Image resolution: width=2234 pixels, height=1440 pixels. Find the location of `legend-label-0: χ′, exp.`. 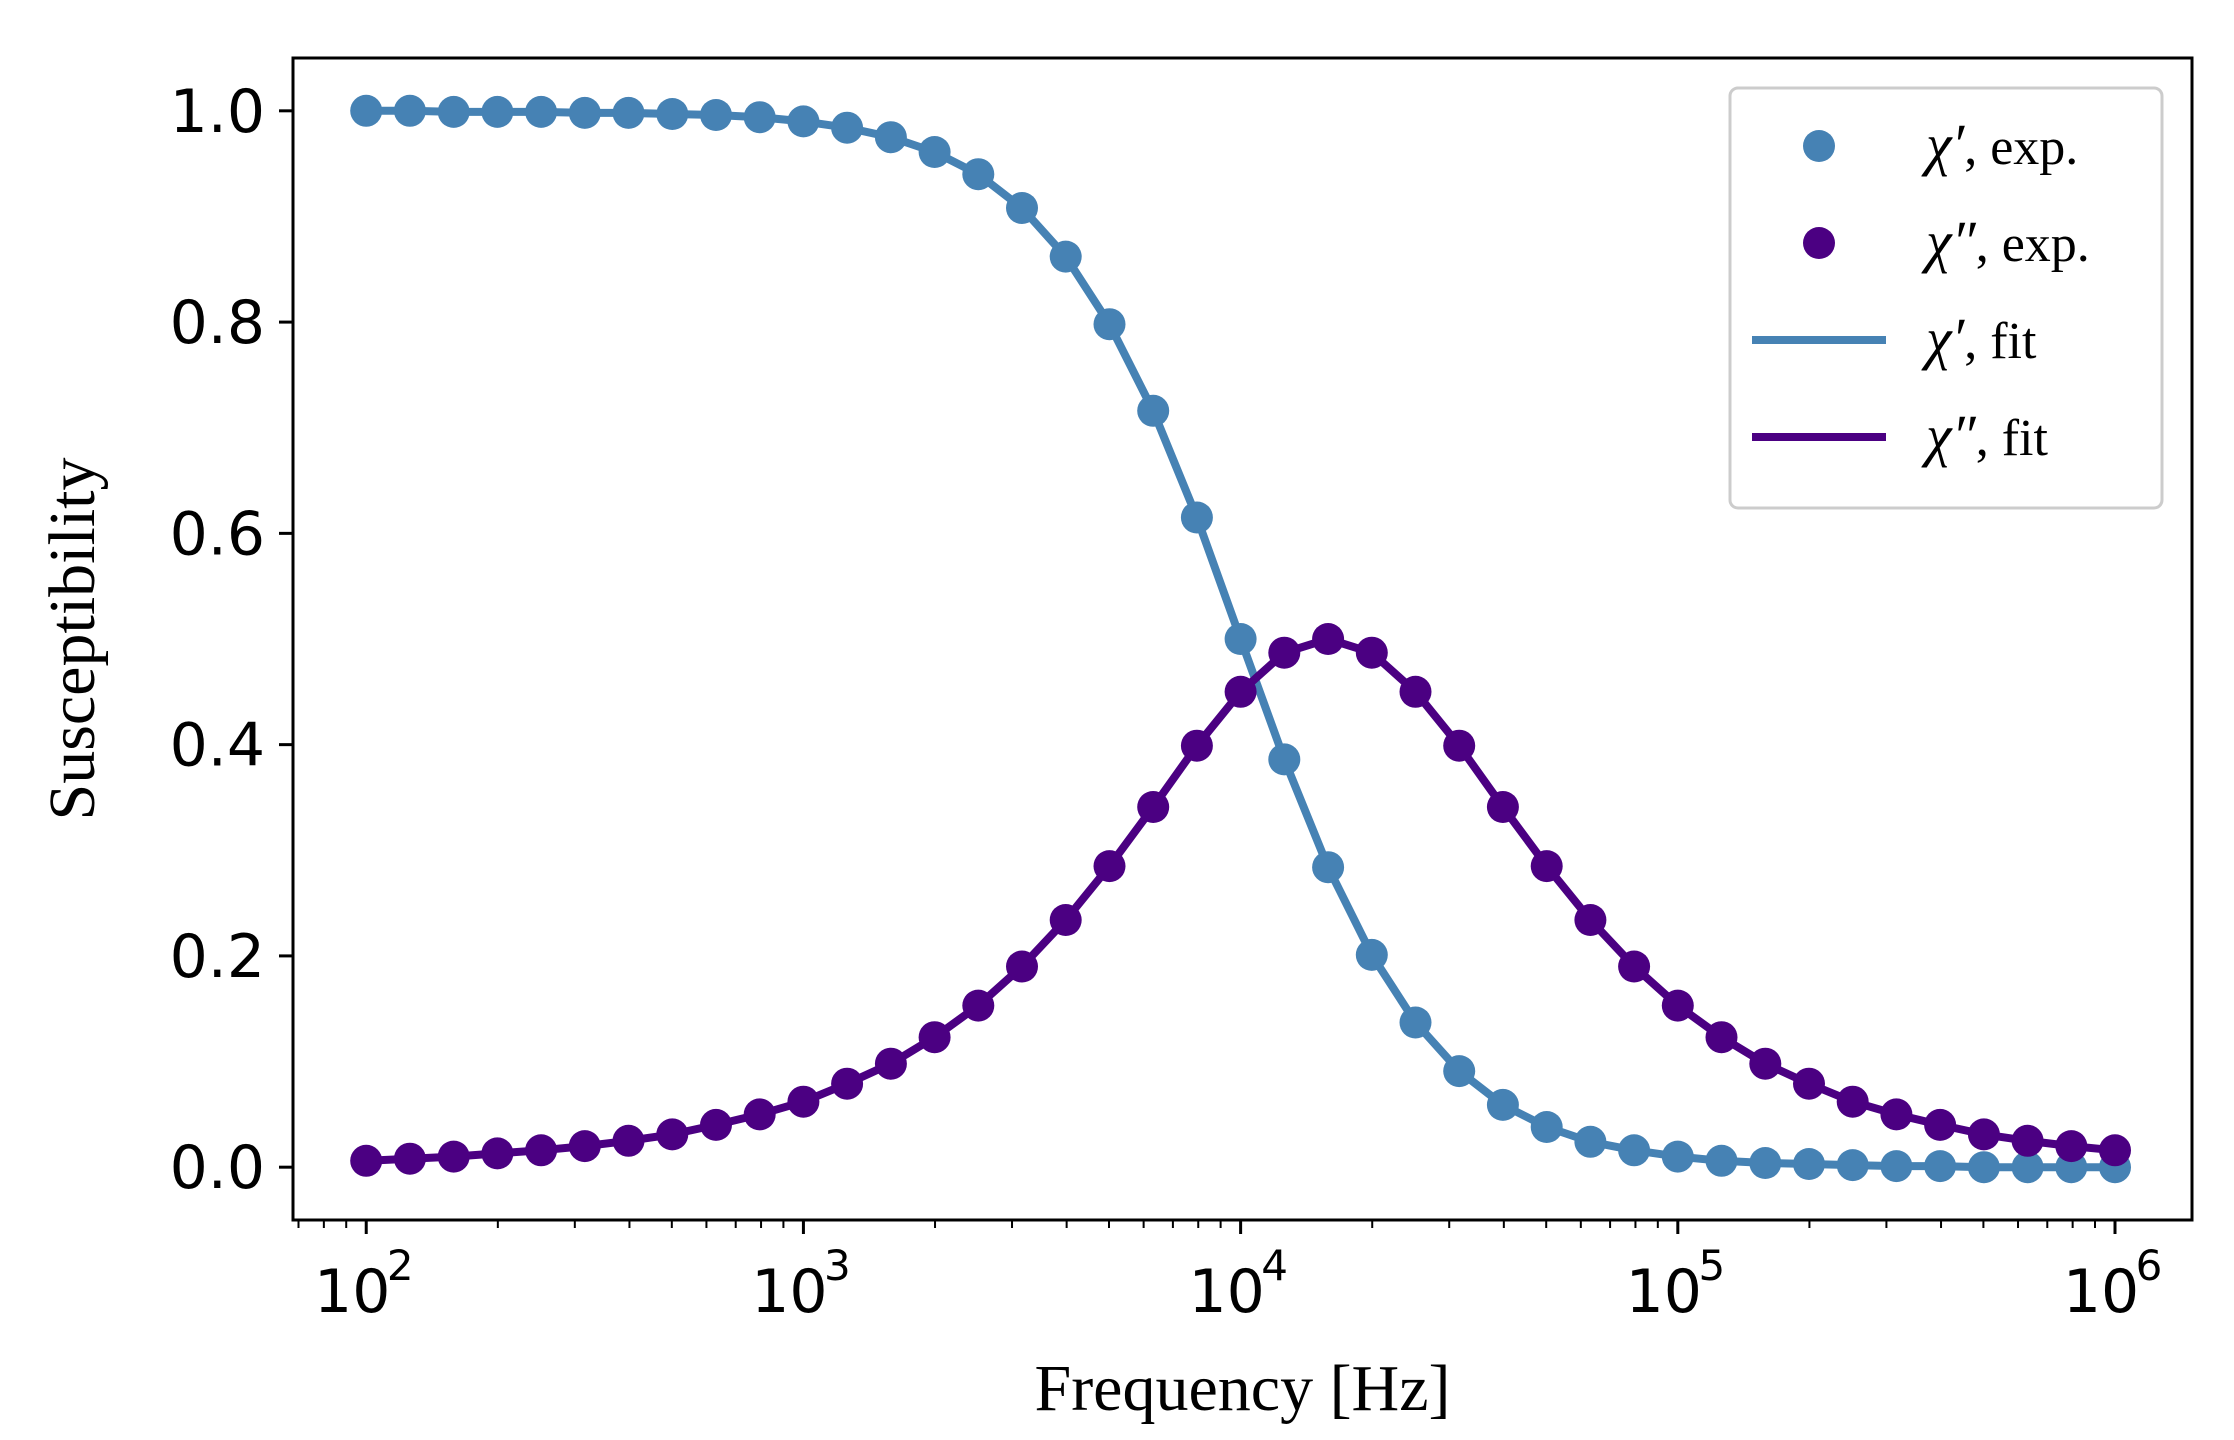

legend-label-0: χ′, exp. is located at coordinates (1999, 144).